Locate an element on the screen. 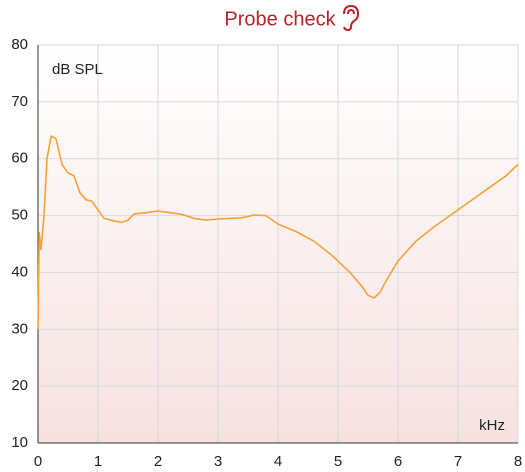 Image resolution: width=525 pixels, height=472 pixels. x-tick-label: 4 is located at coordinates (278, 461).